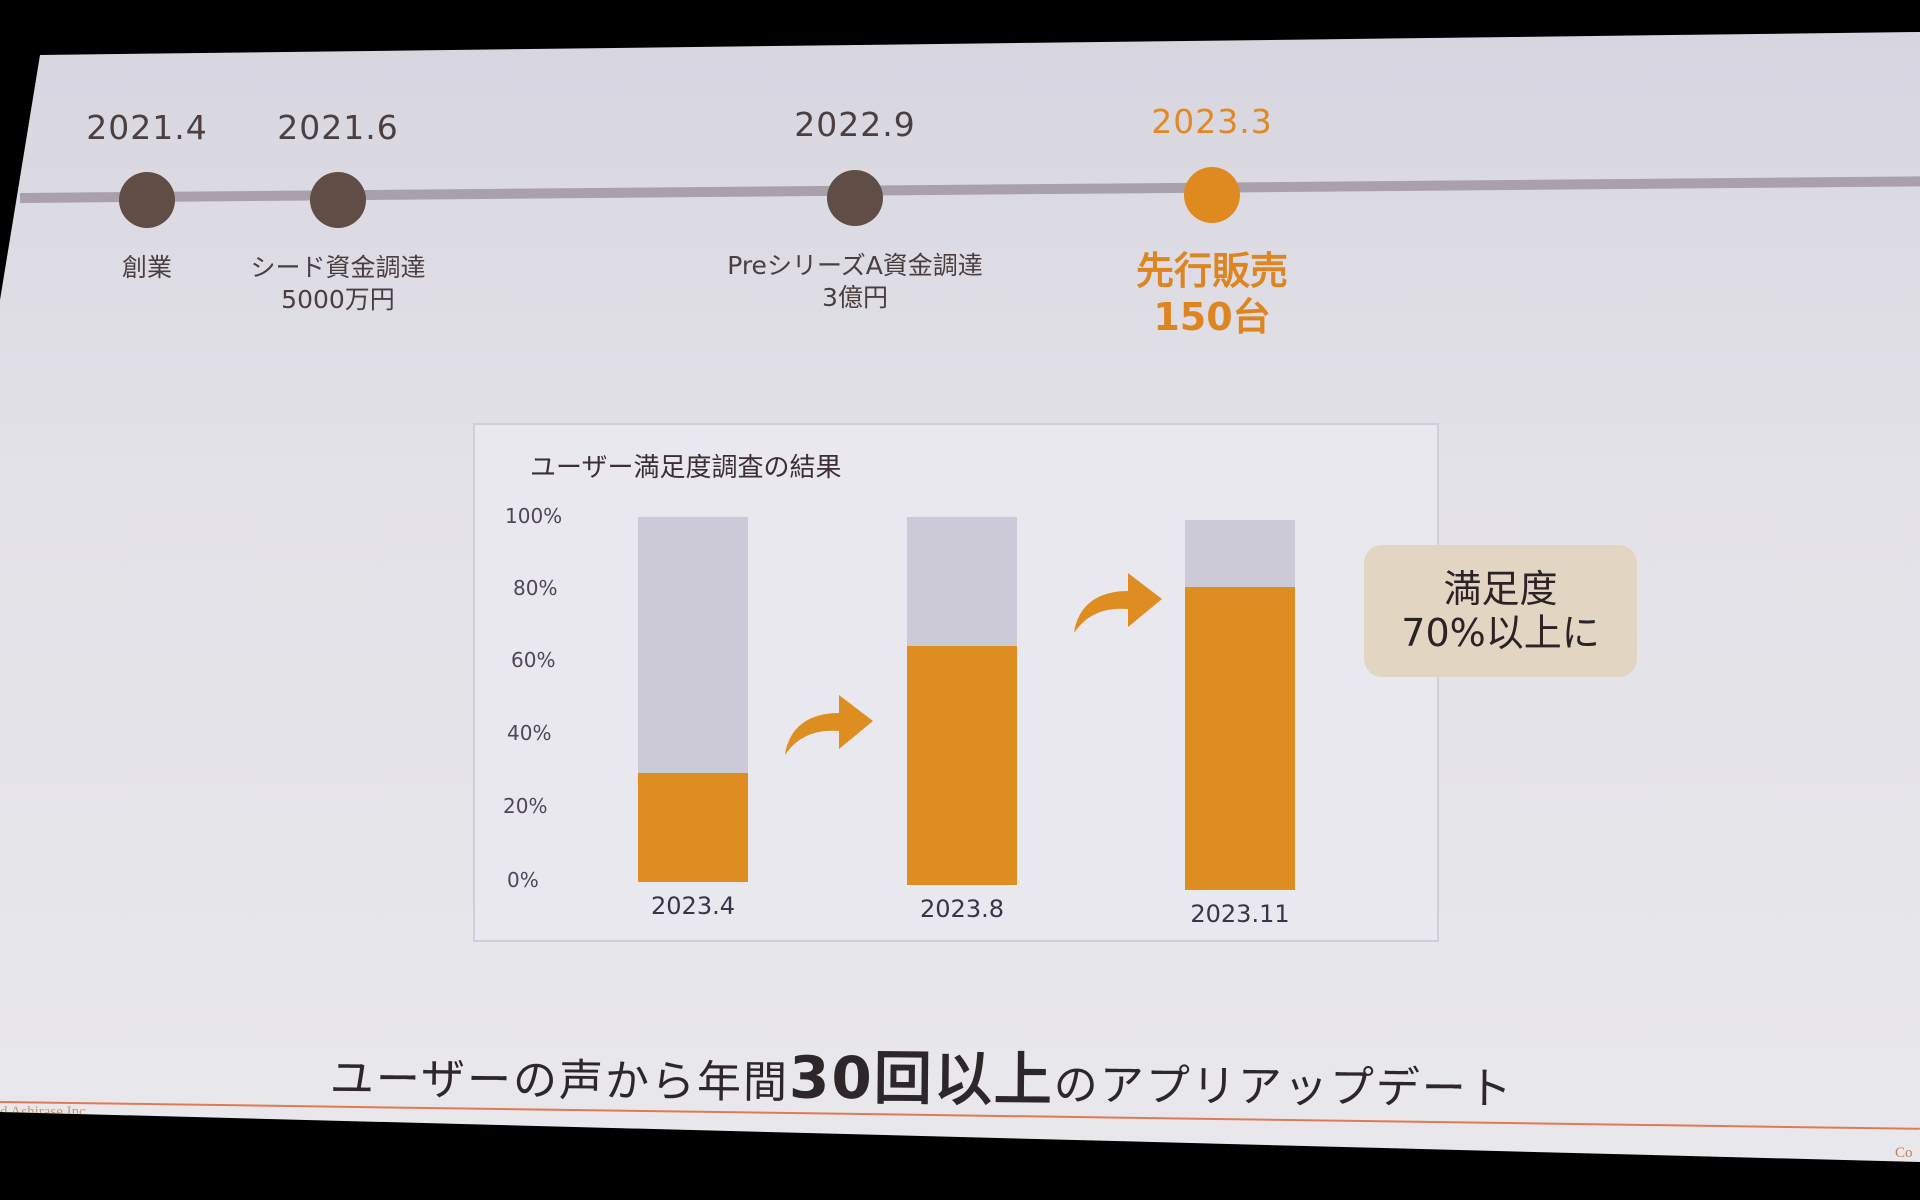 This screenshot has width=1920, height=1200. What do you see at coordinates (535, 588) in the screenshot?
I see `y-tick: 80%` at bounding box center [535, 588].